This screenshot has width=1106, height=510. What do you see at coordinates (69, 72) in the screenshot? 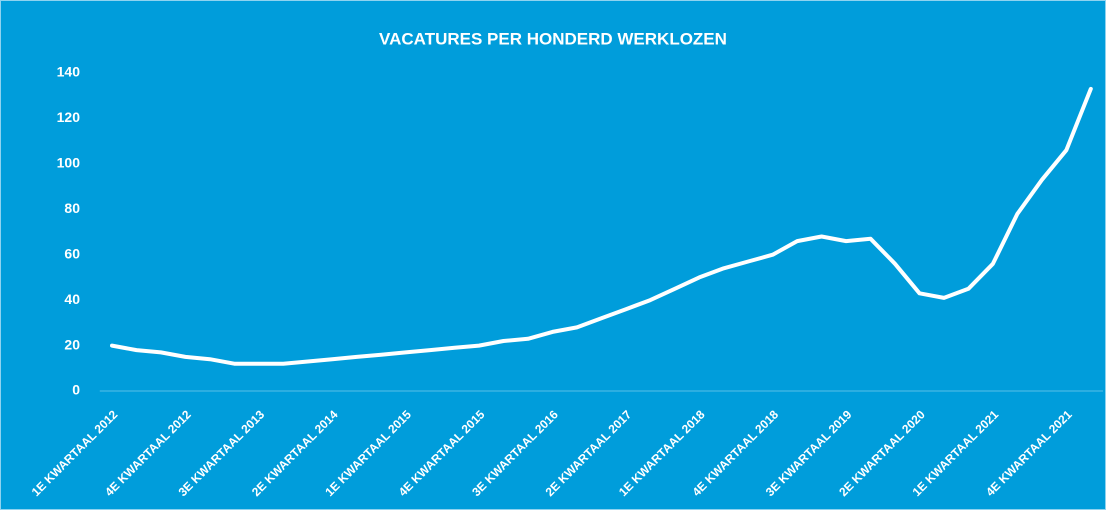
I see `y-tick-label: 140` at bounding box center [69, 72].